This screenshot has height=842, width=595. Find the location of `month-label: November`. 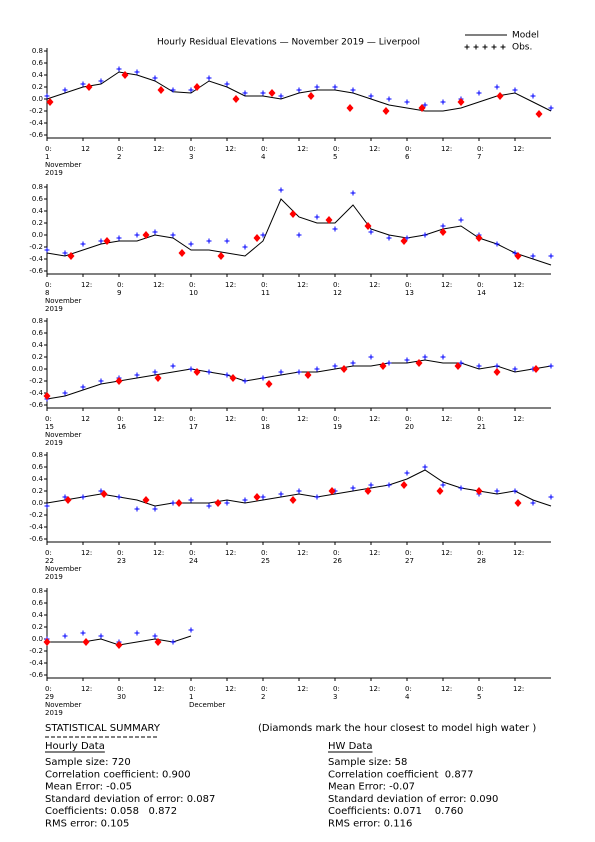

month-label: November is located at coordinates (63, 165).